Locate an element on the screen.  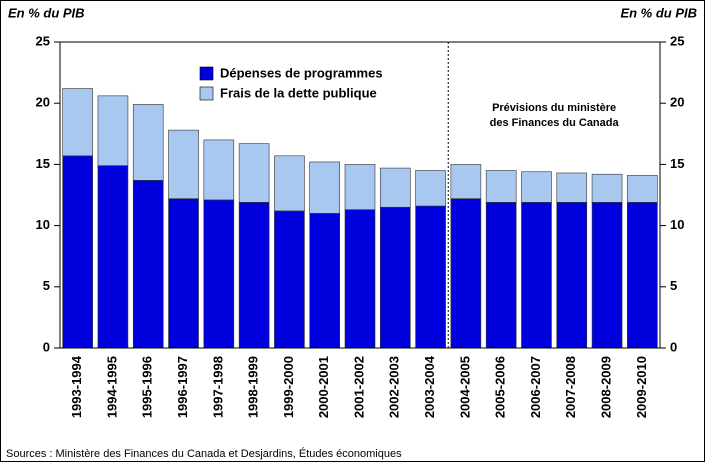
y-tick-label: 0 is located at coordinates (46, 346).